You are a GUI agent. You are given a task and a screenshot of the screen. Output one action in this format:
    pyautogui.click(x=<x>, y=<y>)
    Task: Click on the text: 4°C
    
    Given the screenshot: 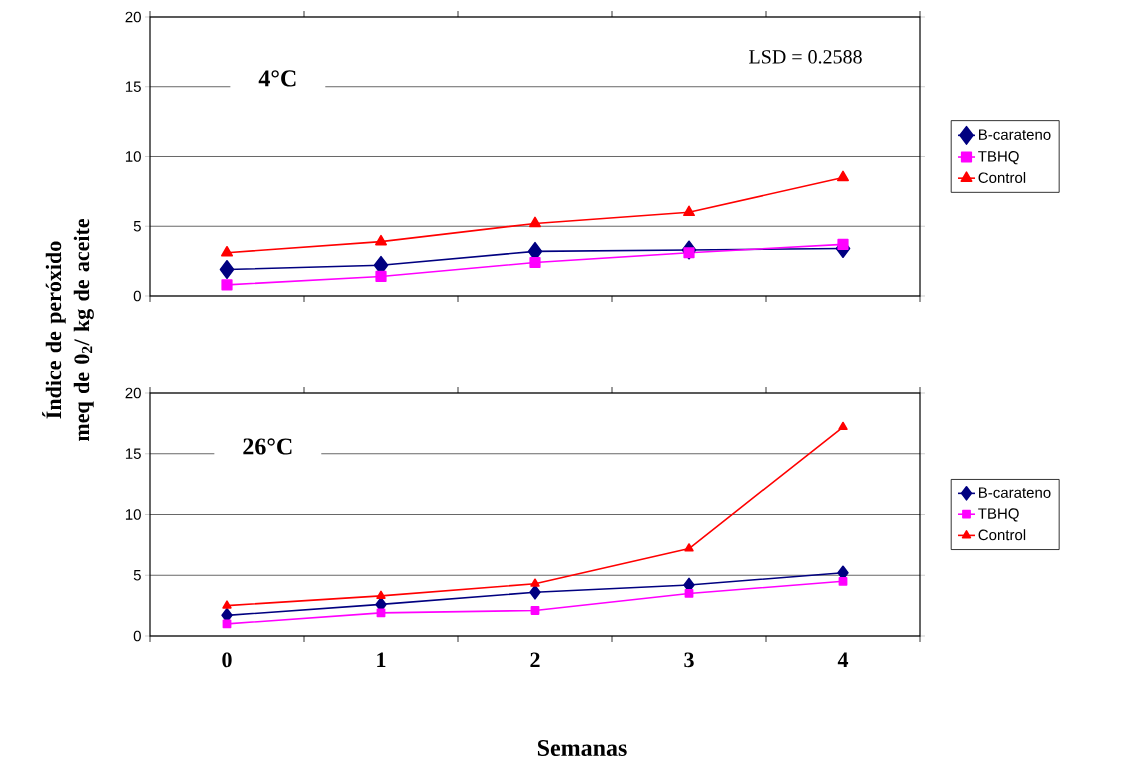 What is the action you would take?
    pyautogui.click(x=277, y=78)
    